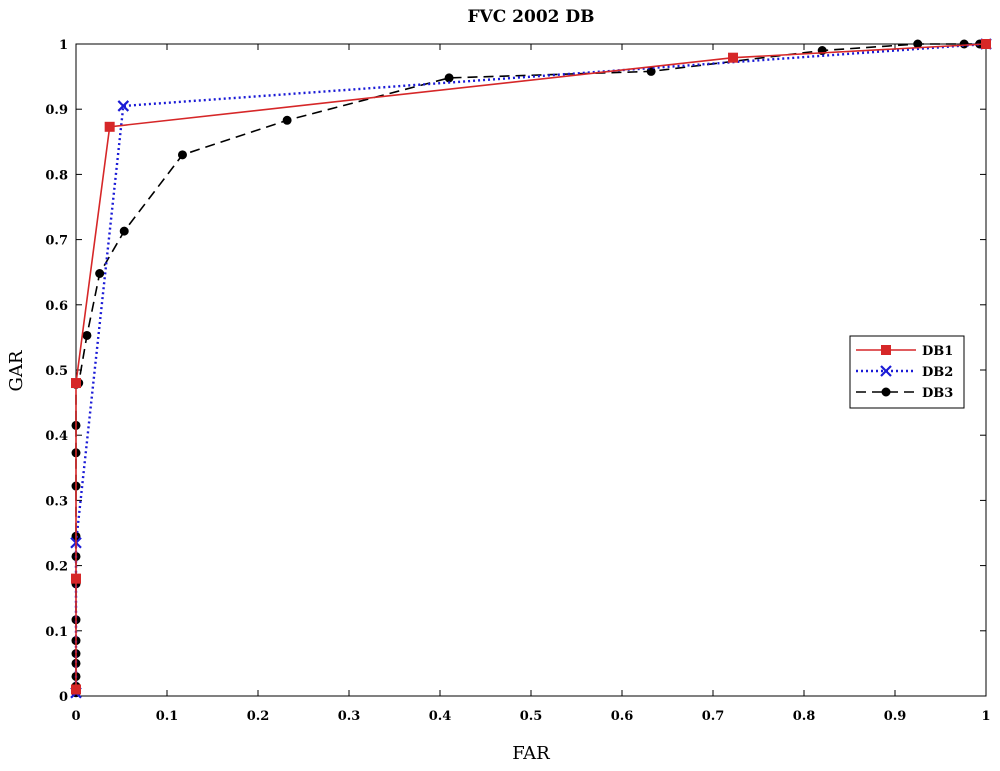 The height and width of the screenshot is (771, 1000). I want to click on legend-label-db1: DB1, so click(937, 351).